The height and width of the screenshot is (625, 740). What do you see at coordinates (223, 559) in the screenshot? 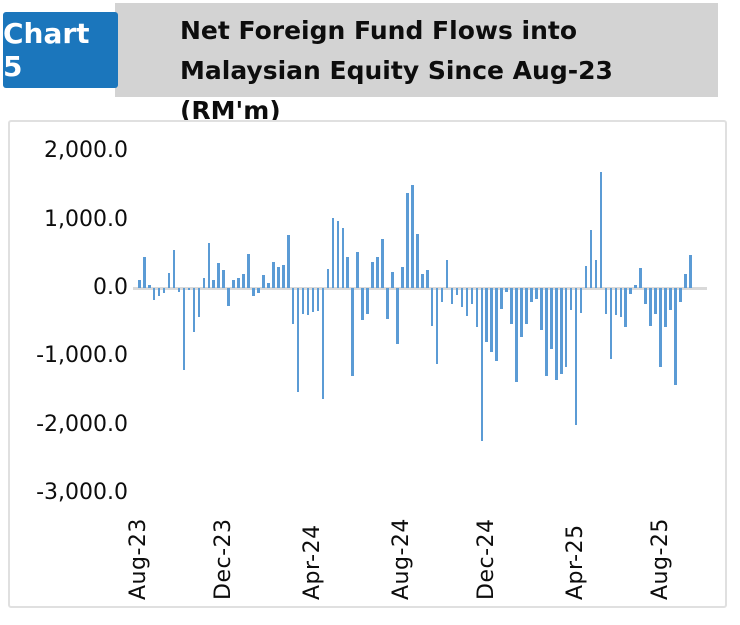
I see `x-axis-tick-label: Dec-23` at bounding box center [223, 559].